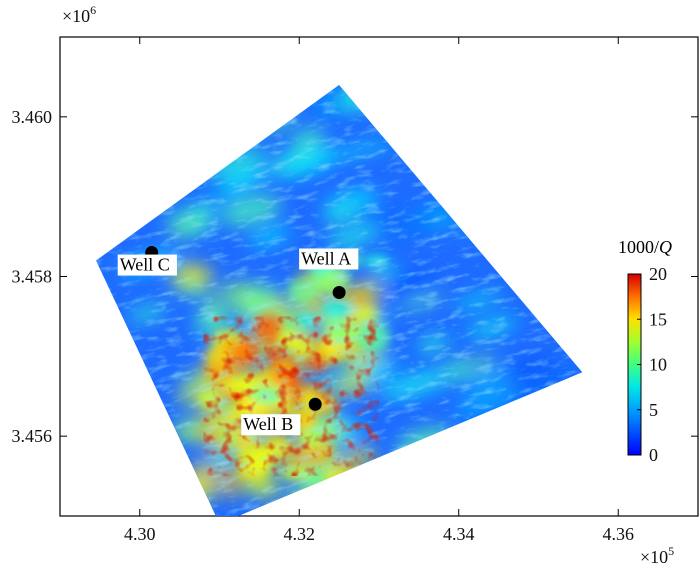 The width and height of the screenshot is (700, 571). Describe the element at coordinates (619, 534) in the screenshot. I see `x-tick-label: 4.36` at that location.